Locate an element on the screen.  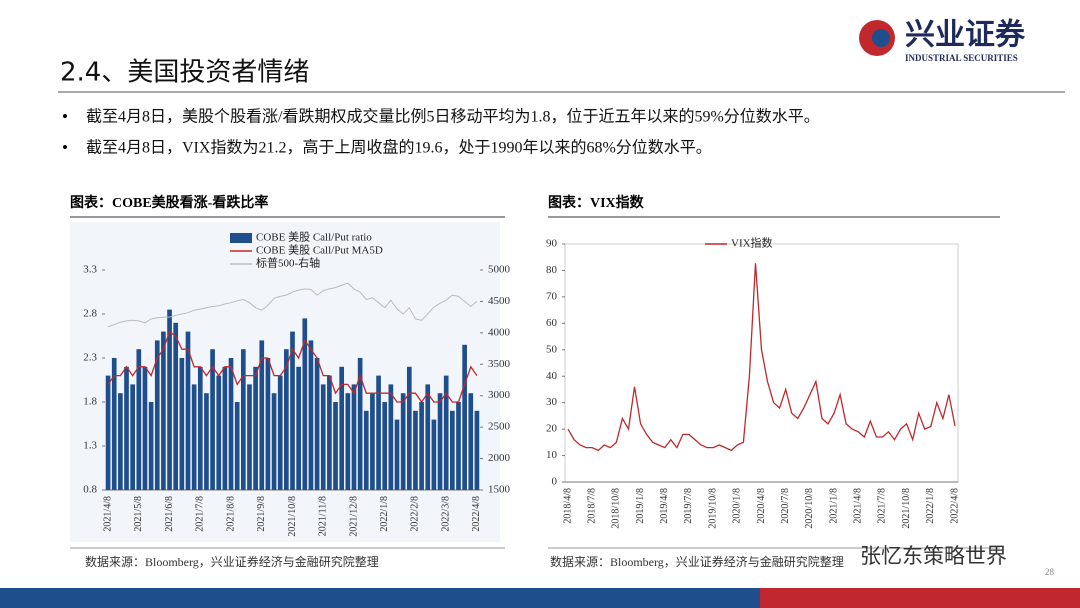
legend-label: VIX指数 is located at coordinates (752, 243).